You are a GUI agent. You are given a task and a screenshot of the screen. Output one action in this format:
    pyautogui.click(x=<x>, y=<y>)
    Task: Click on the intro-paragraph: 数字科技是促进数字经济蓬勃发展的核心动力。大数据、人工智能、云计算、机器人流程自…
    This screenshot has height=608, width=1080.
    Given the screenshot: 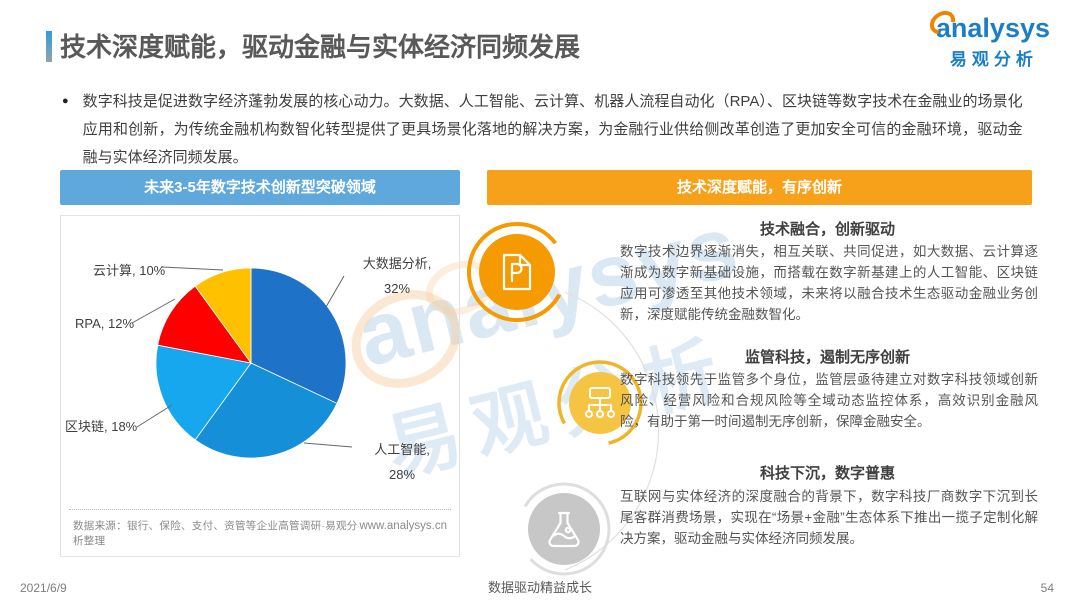 What is the action you would take?
    pyautogui.click(x=552, y=129)
    